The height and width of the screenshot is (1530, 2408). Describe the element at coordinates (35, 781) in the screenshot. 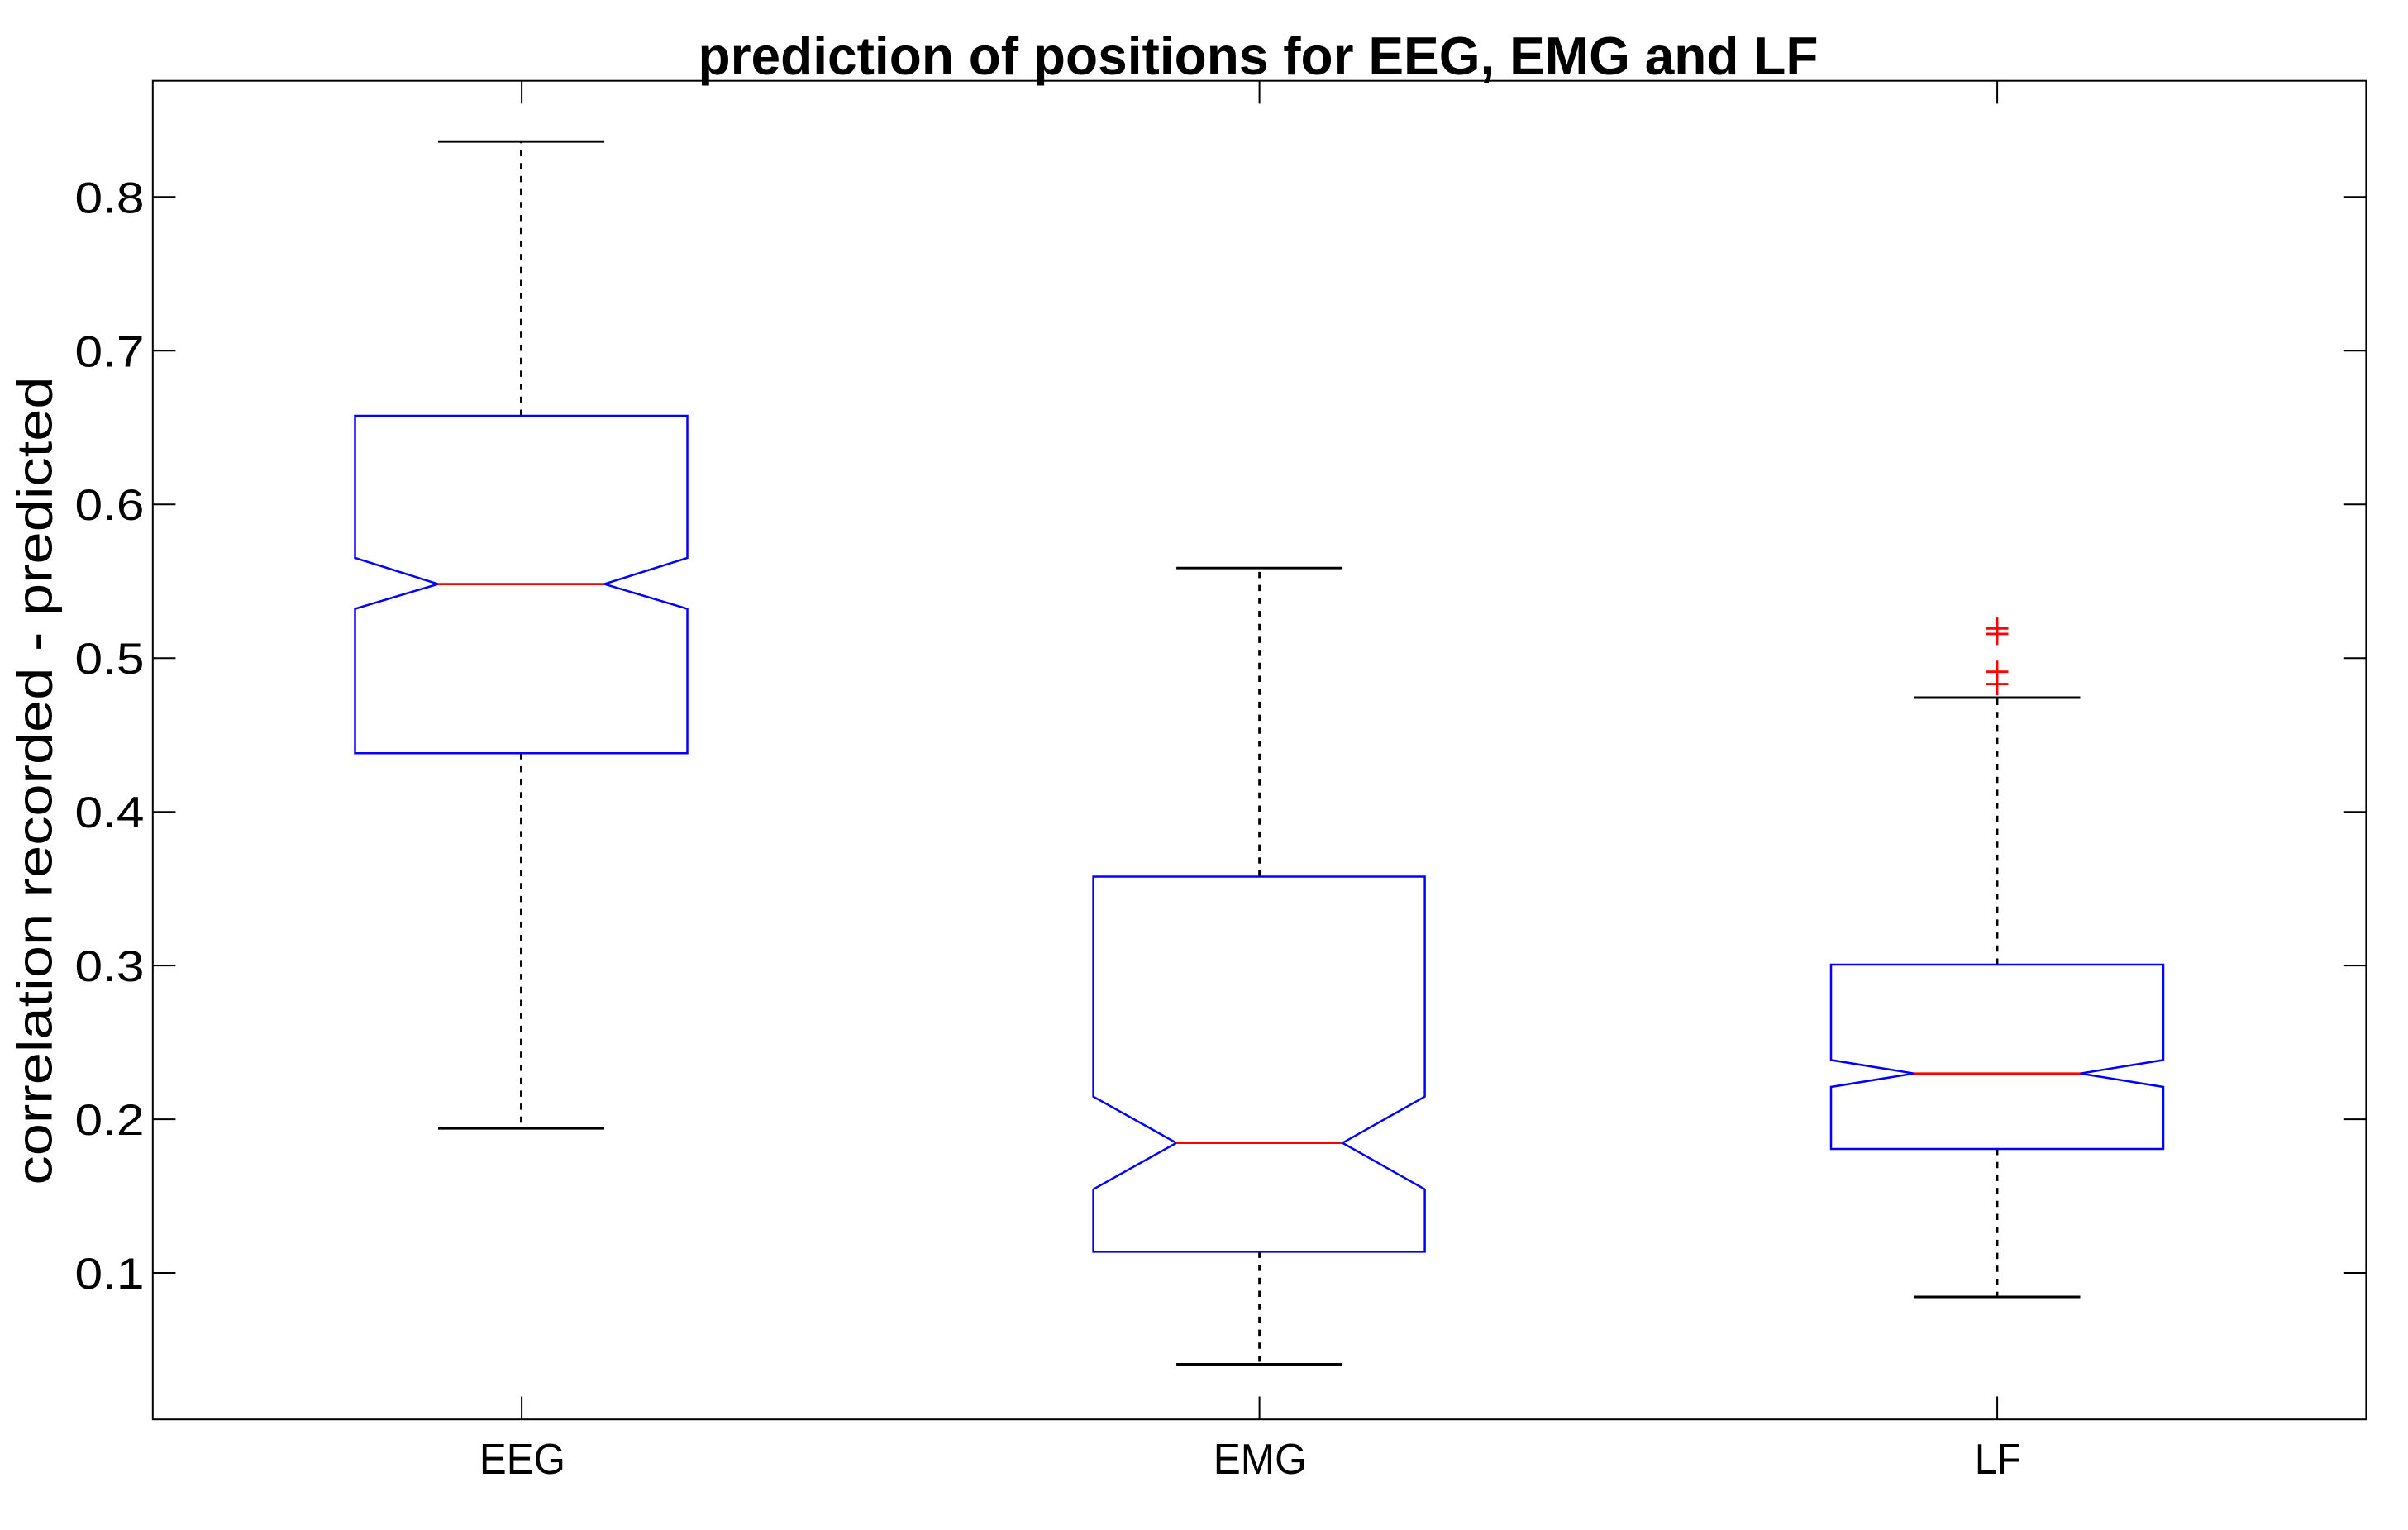

I see `svg-text:correlation recorded - predict: correlation recorded - predicted` at that location.